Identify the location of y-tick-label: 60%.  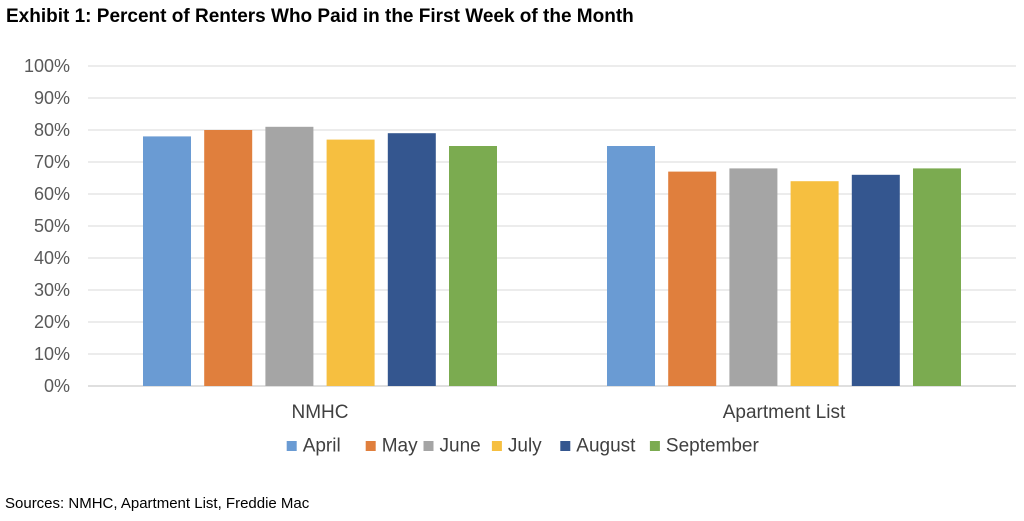
(52, 194).